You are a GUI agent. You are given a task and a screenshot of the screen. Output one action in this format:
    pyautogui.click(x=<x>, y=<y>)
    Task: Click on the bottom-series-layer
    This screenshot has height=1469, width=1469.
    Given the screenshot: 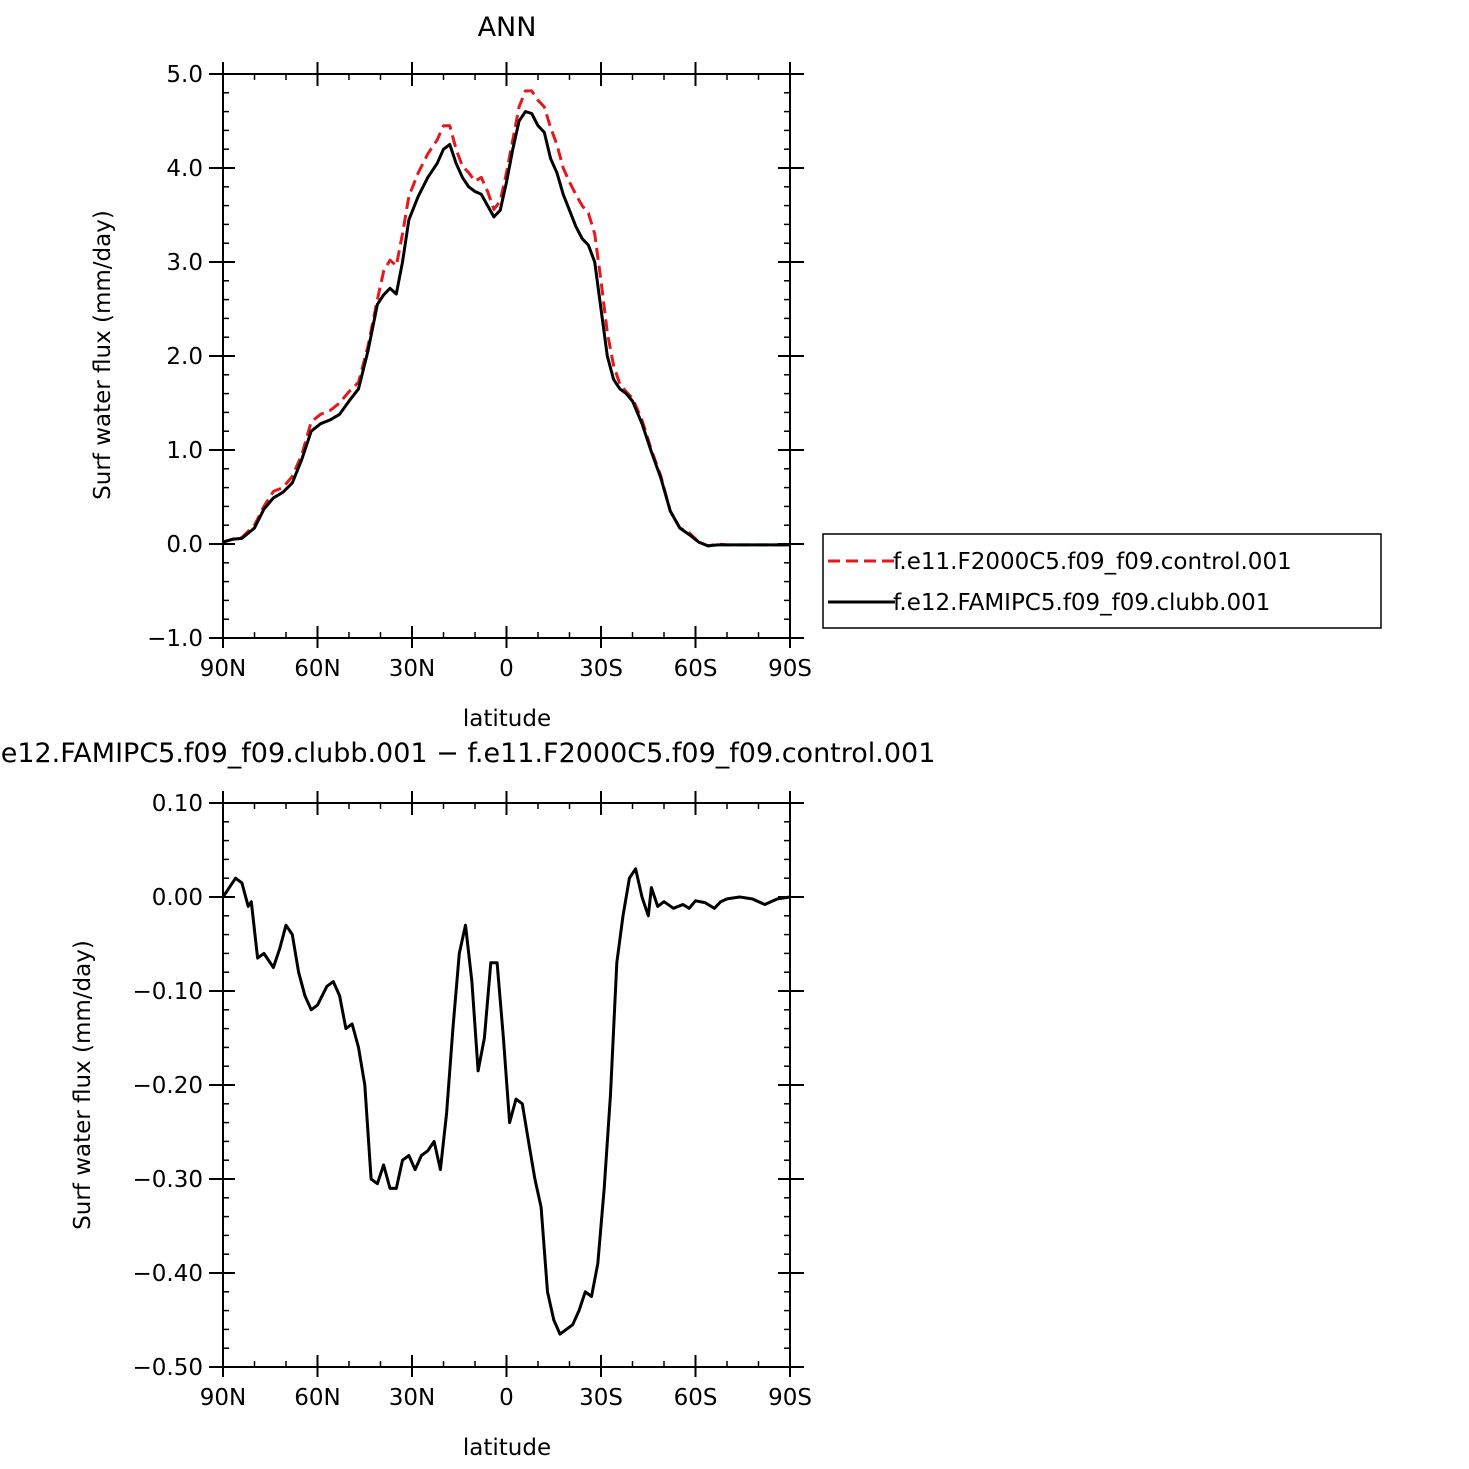 What is the action you would take?
    pyautogui.click(x=506, y=1101)
    